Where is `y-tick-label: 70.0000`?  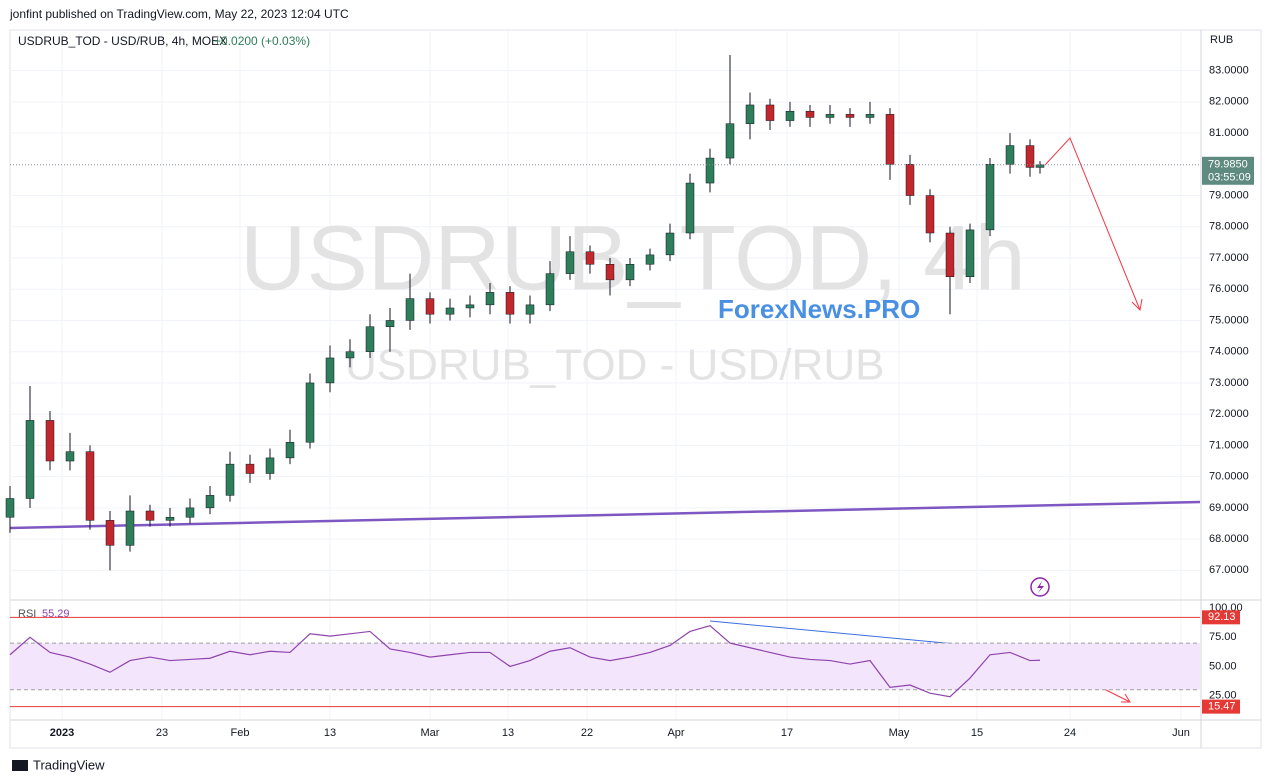 y-tick-label: 70.0000 is located at coordinates (1229, 477).